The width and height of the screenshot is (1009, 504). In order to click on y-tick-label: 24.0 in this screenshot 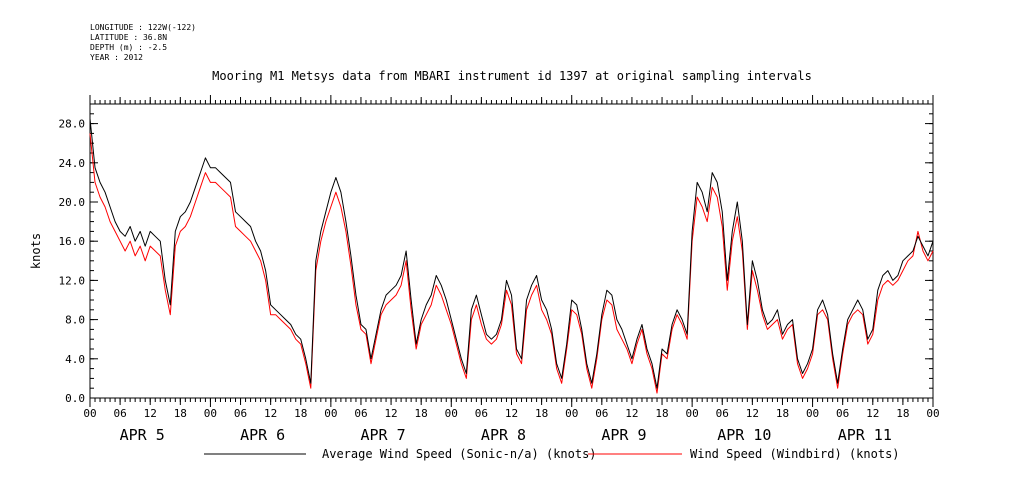, I will do `click(72, 163)`.